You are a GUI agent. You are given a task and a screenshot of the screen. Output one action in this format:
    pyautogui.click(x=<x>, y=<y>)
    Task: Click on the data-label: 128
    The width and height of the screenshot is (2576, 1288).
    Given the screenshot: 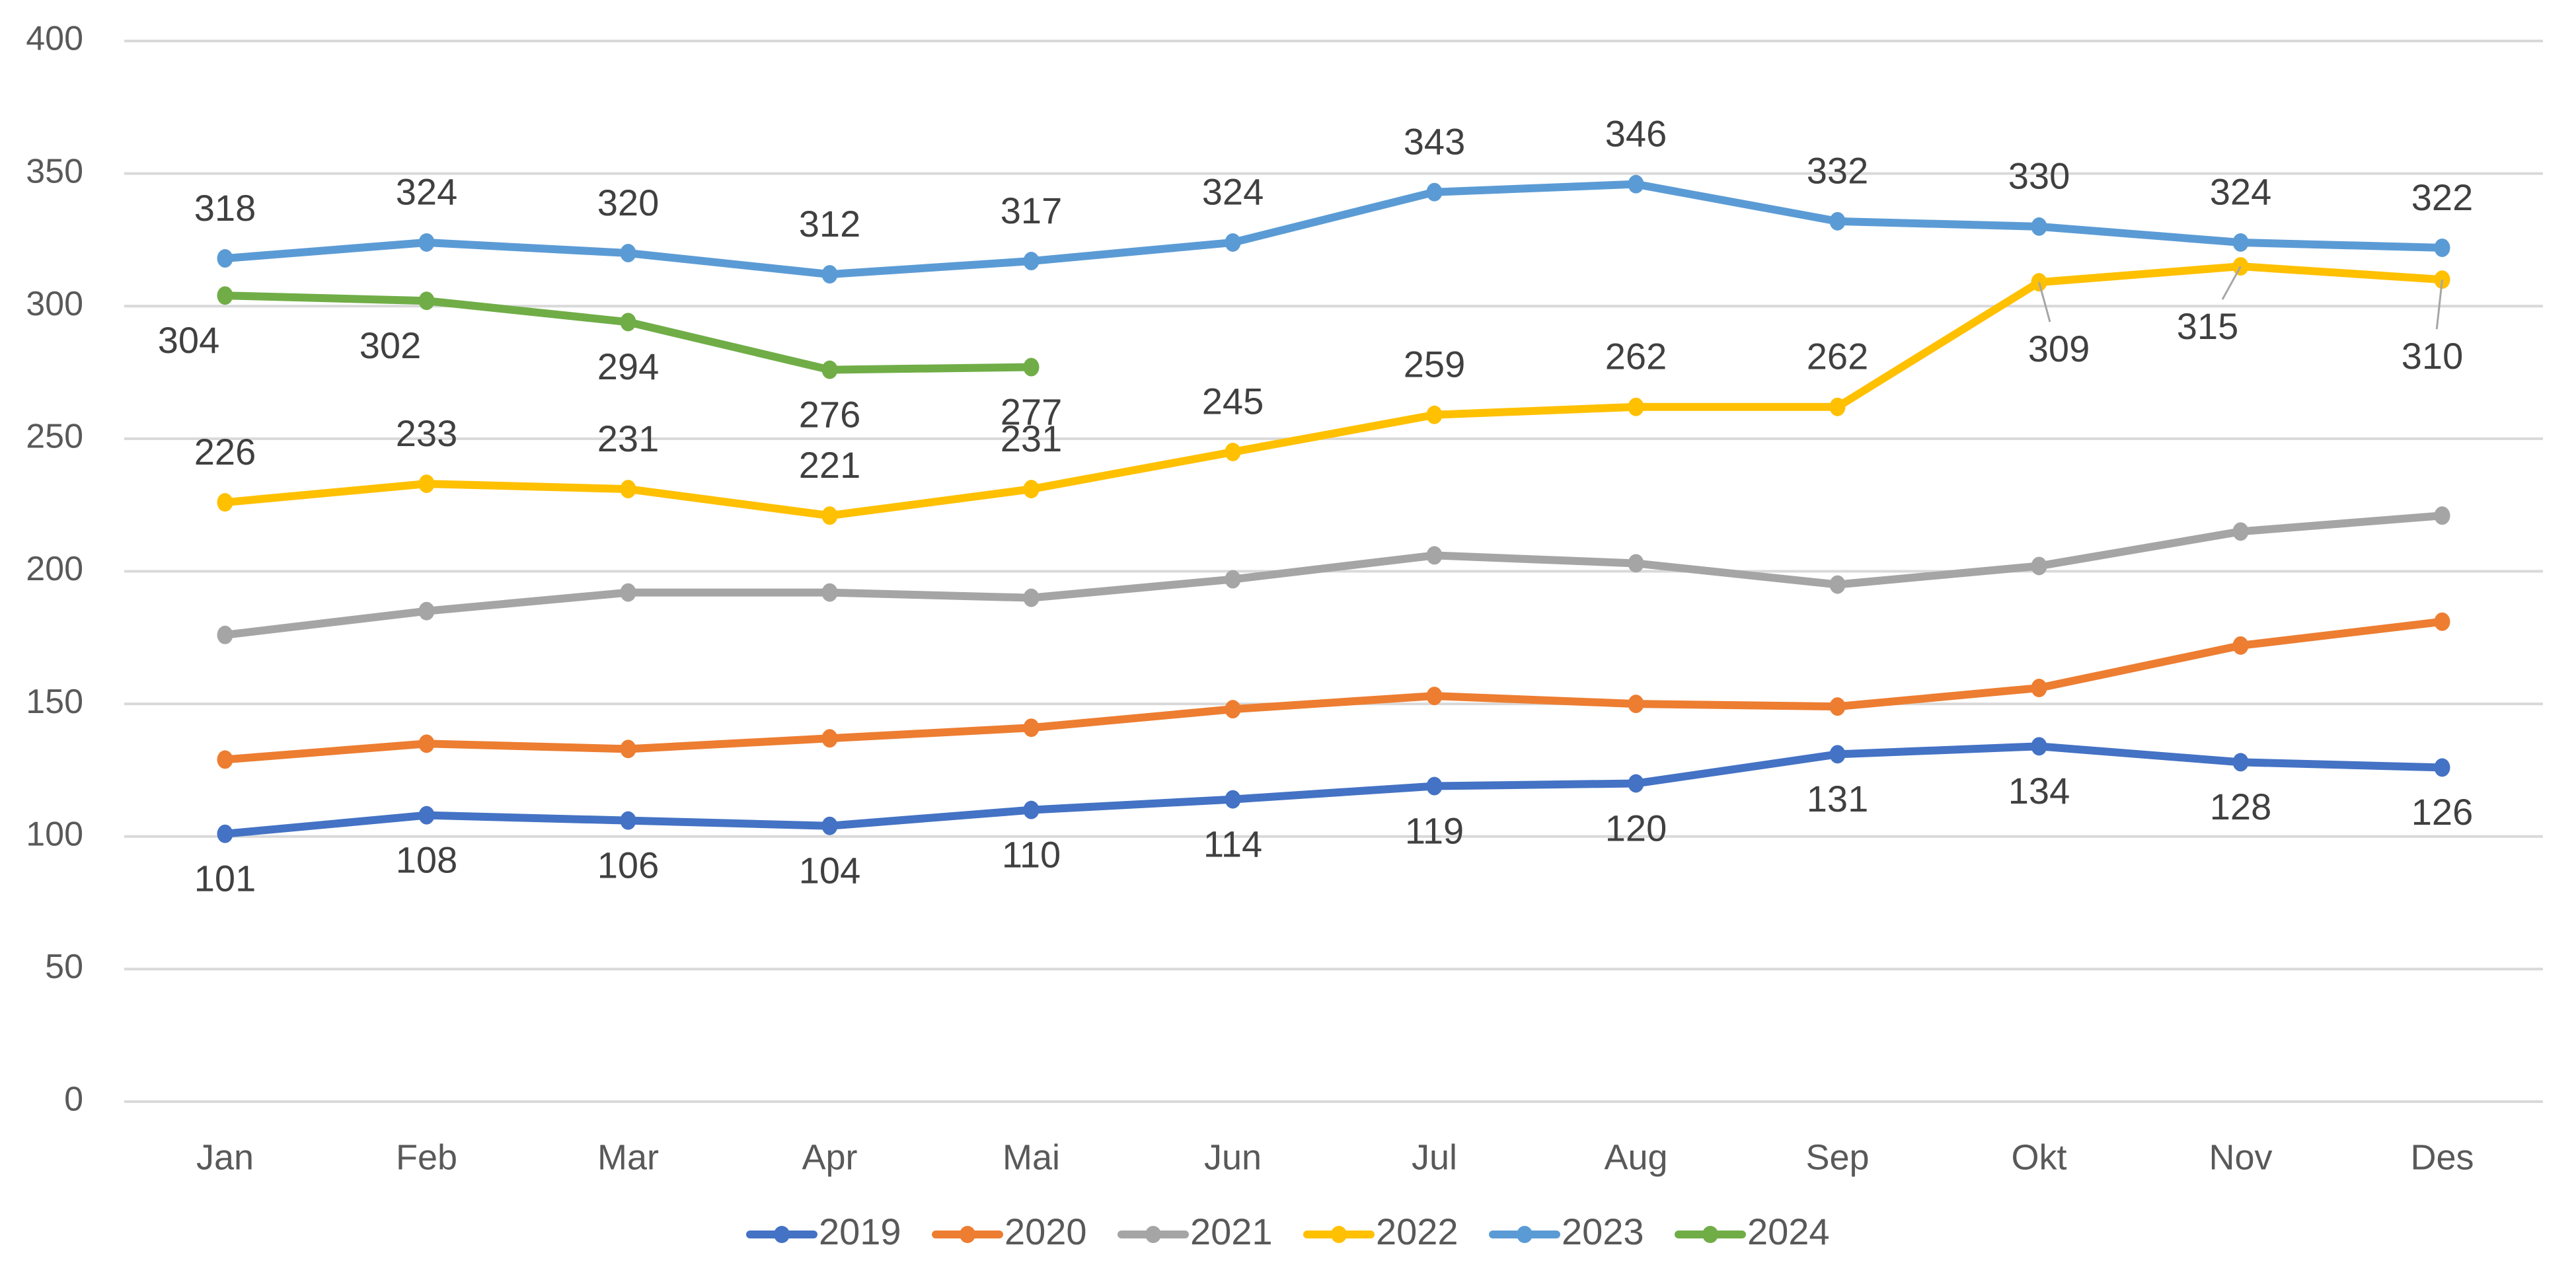 What is the action you would take?
    pyautogui.click(x=2240, y=806)
    